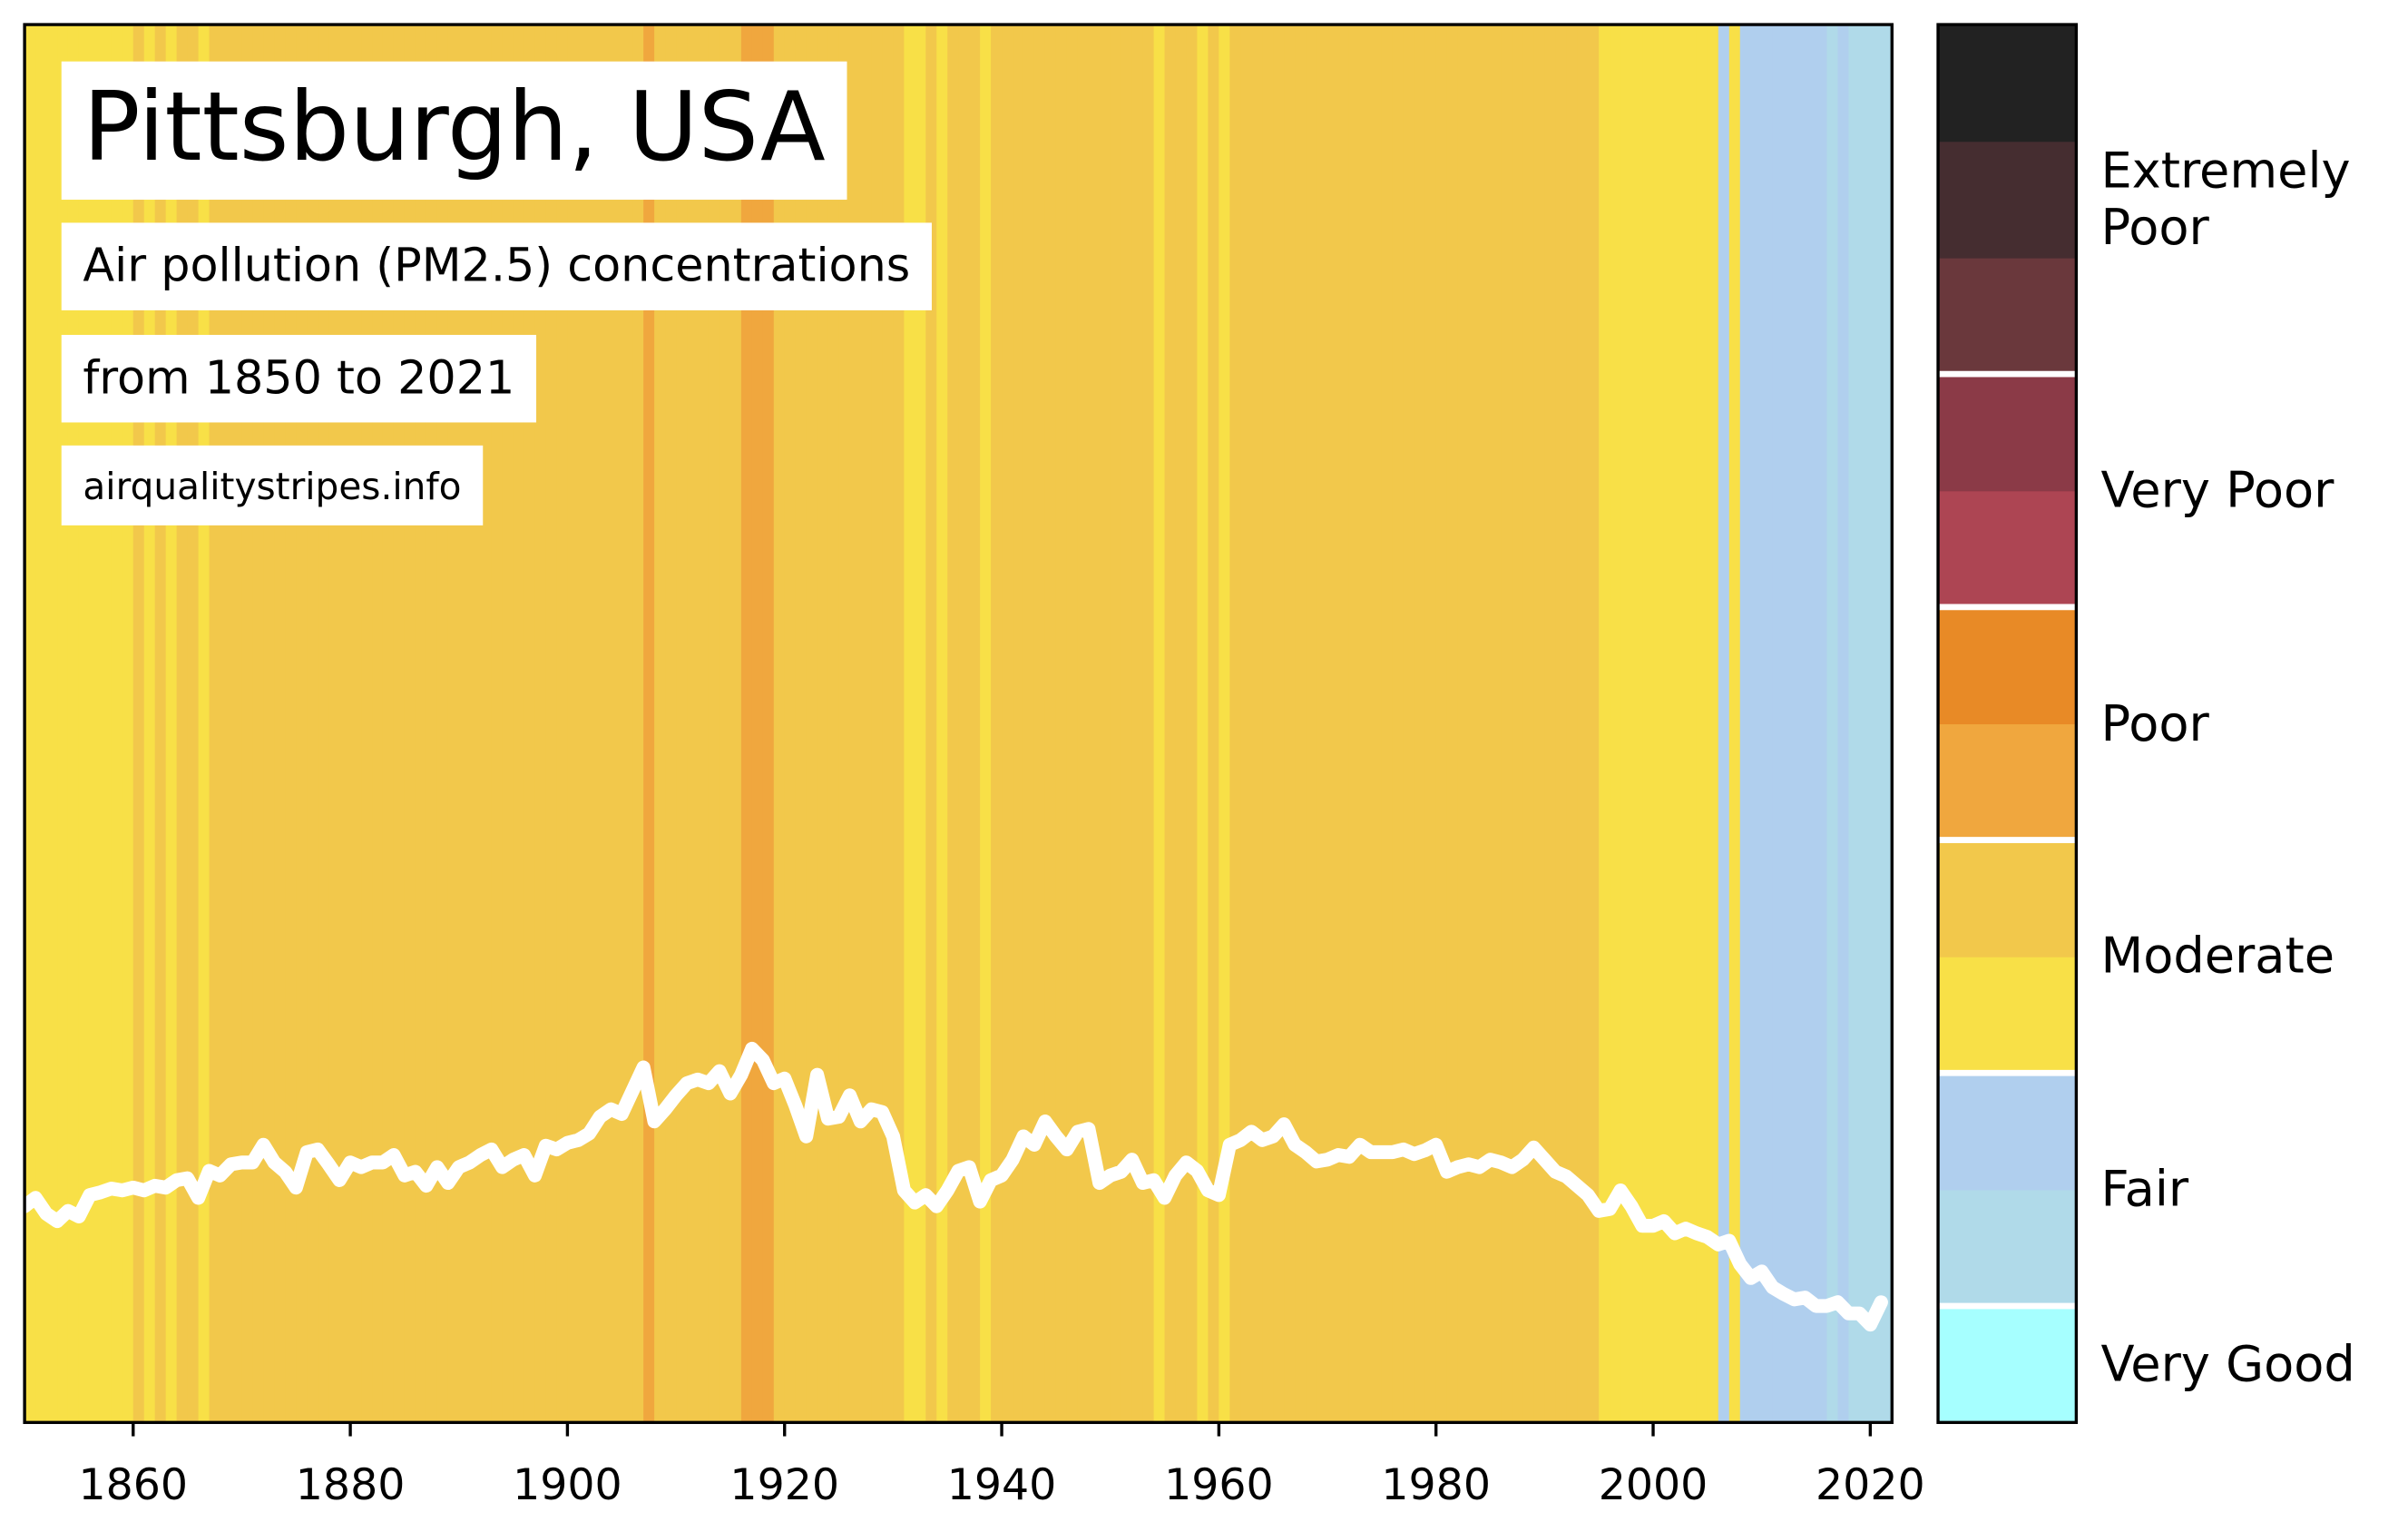  I want to click on legend-label-box: Fair, so click(2144, 1189).